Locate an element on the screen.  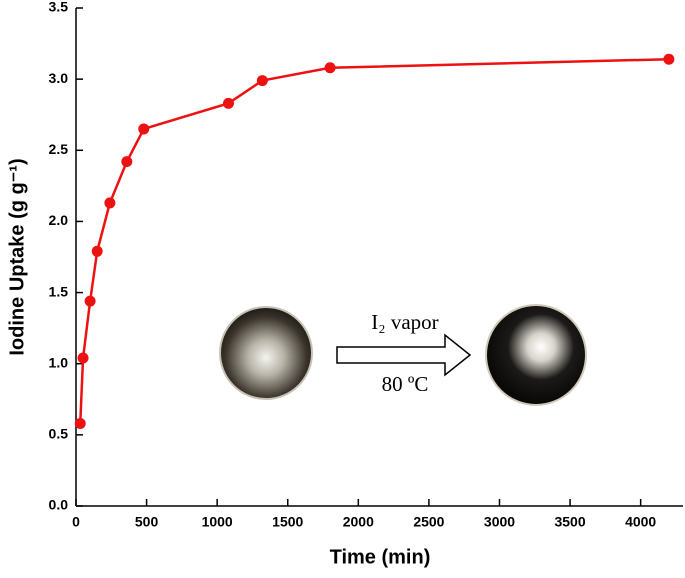
arrow is located at coordinates (404, 355).